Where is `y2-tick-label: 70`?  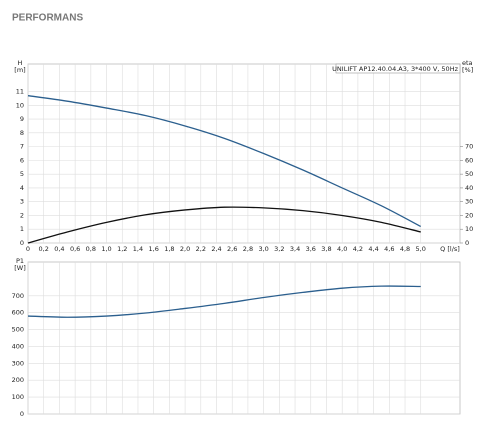
y2-tick-label: 70 is located at coordinates (469, 147).